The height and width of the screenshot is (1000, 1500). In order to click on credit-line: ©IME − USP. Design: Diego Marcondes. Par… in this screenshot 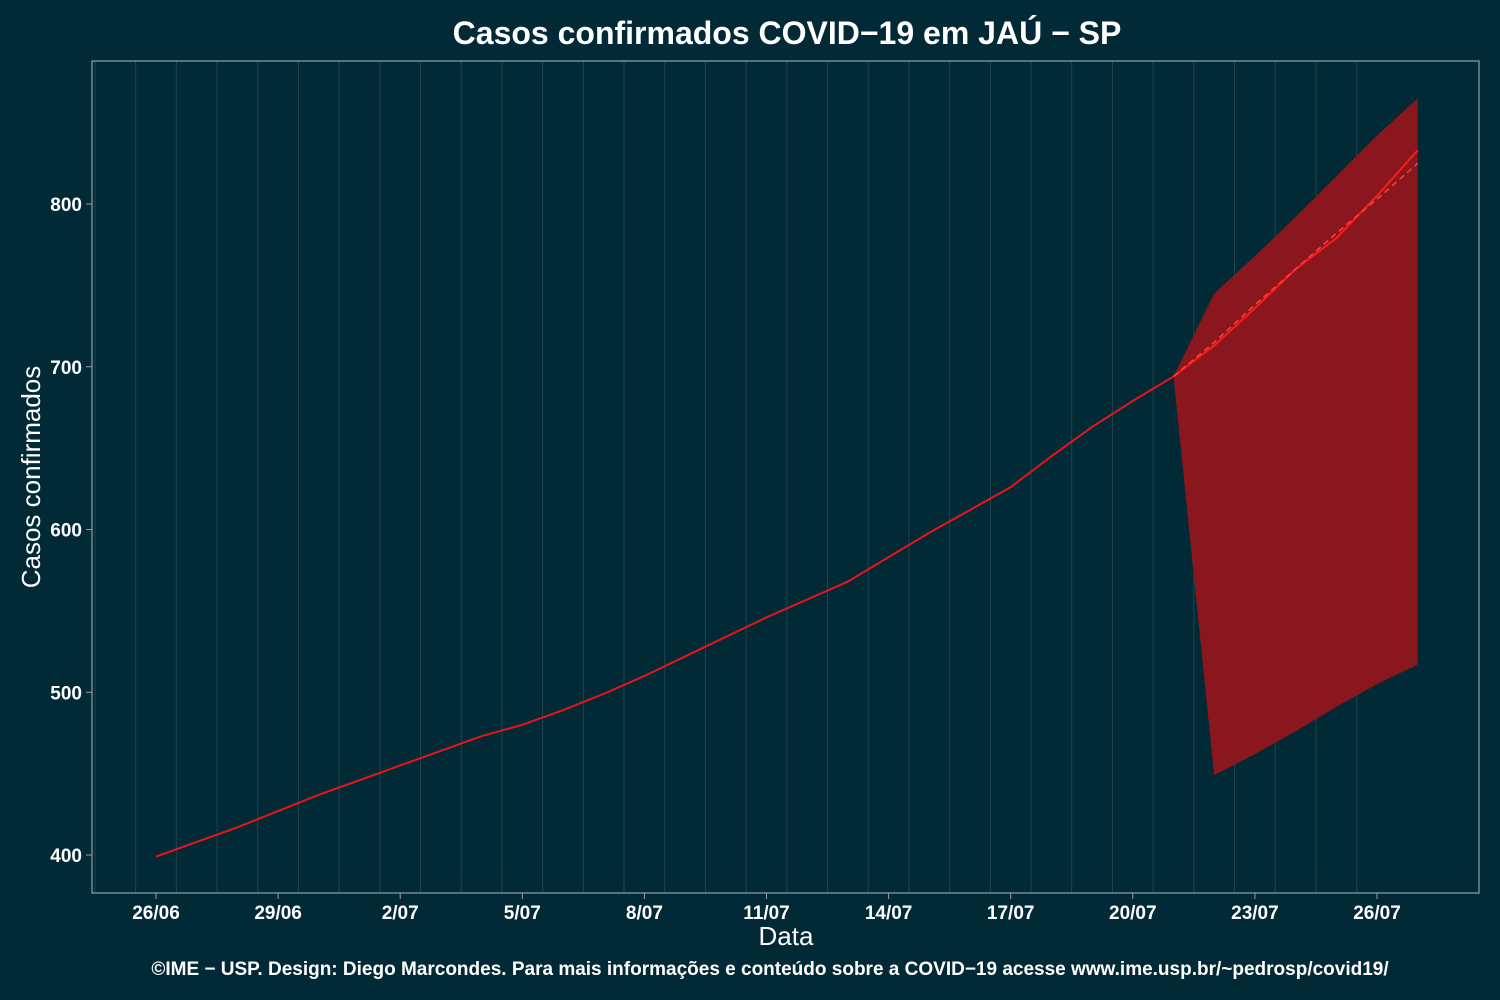, I will do `click(770, 969)`.